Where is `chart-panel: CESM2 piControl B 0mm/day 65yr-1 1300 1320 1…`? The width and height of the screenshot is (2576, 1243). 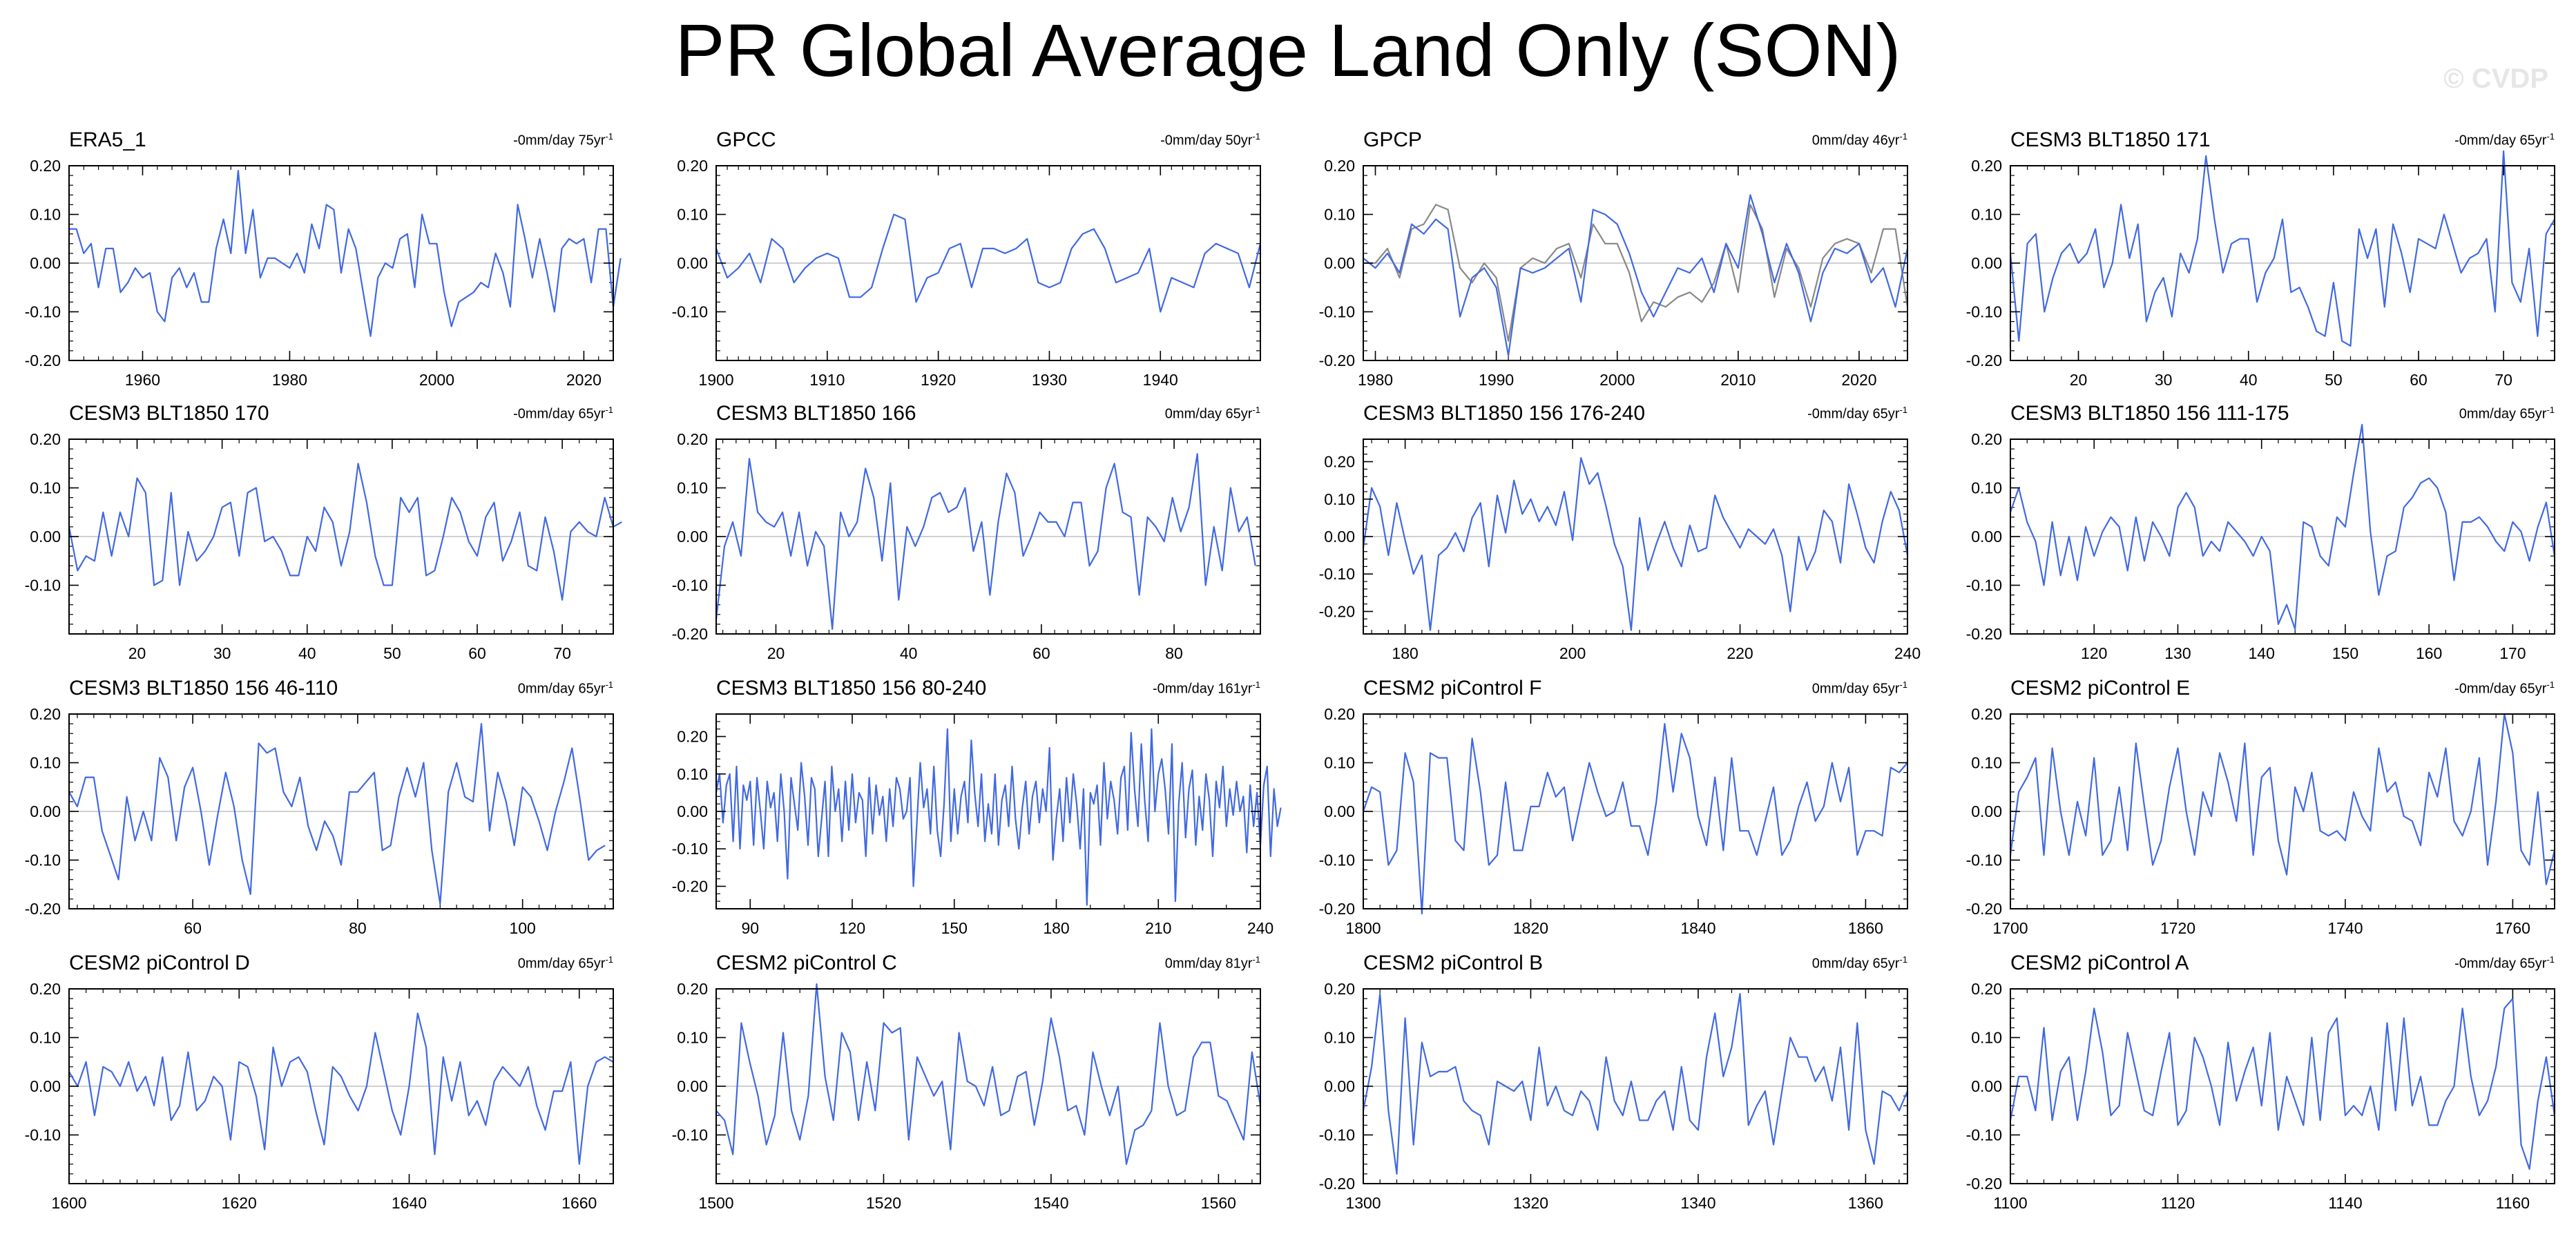
chart-panel: CESM2 piControl B 0mm/day 65yr-1 1300 1320 1… is located at coordinates (1614, 1082).